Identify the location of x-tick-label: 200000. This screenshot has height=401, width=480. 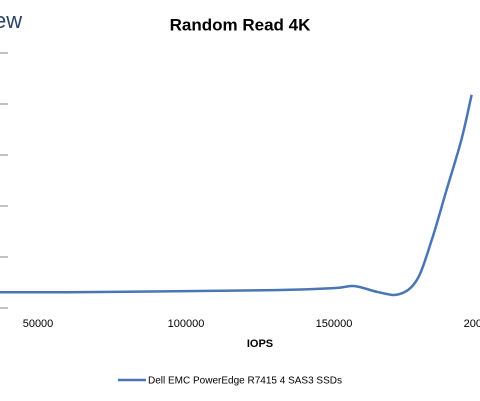
(472, 324).